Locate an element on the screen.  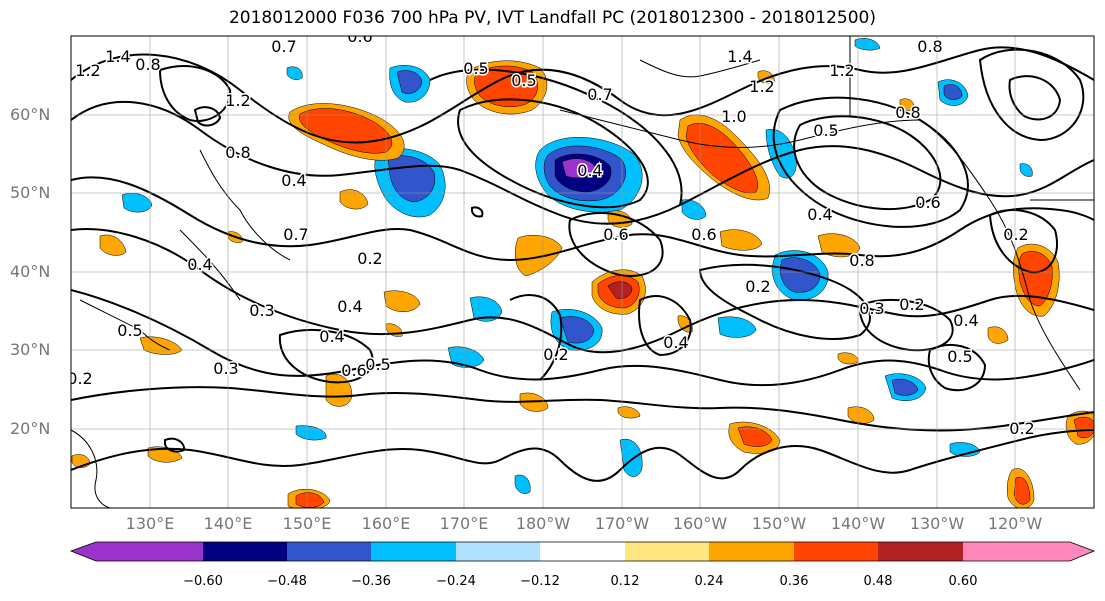
lon-label: 140°E is located at coordinates (228, 523).